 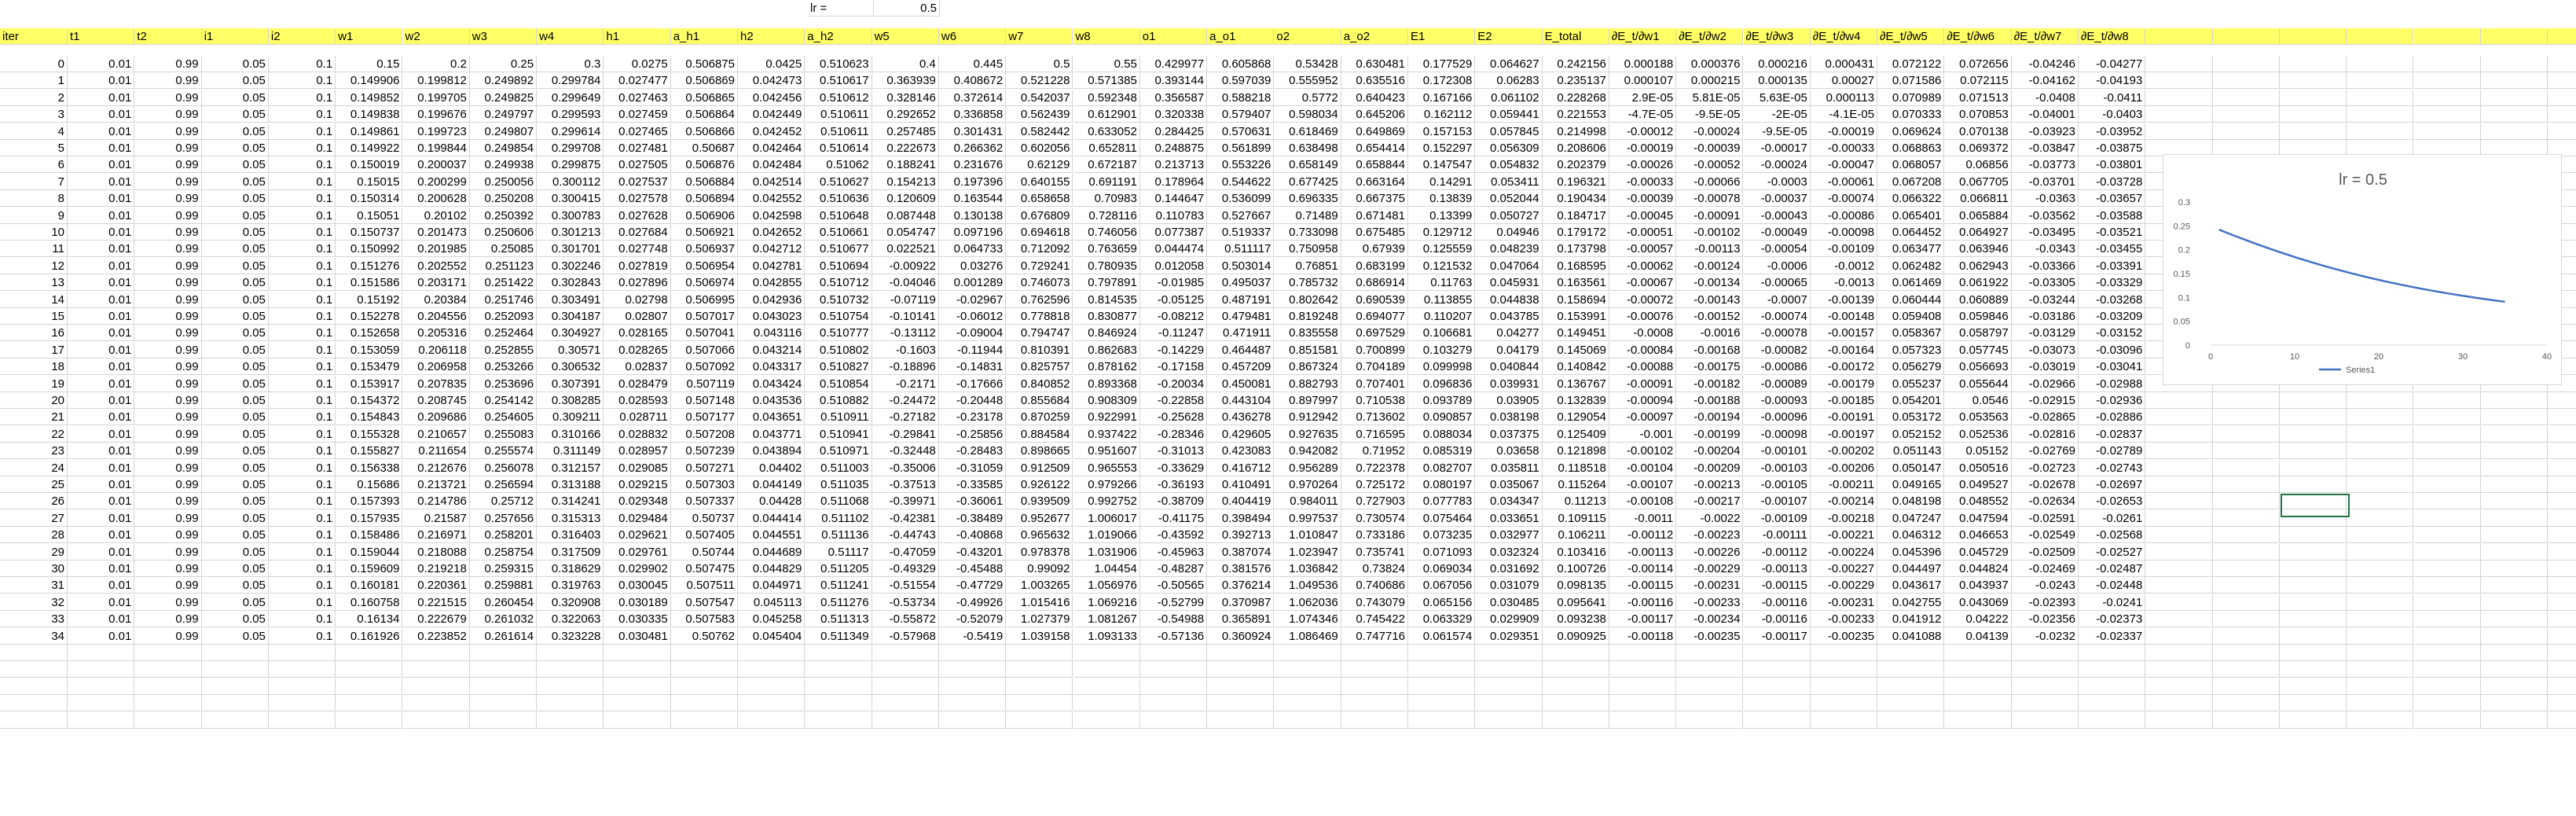 What do you see at coordinates (1777, 181) in the screenshot?
I see `table-cell: -0.0003` at bounding box center [1777, 181].